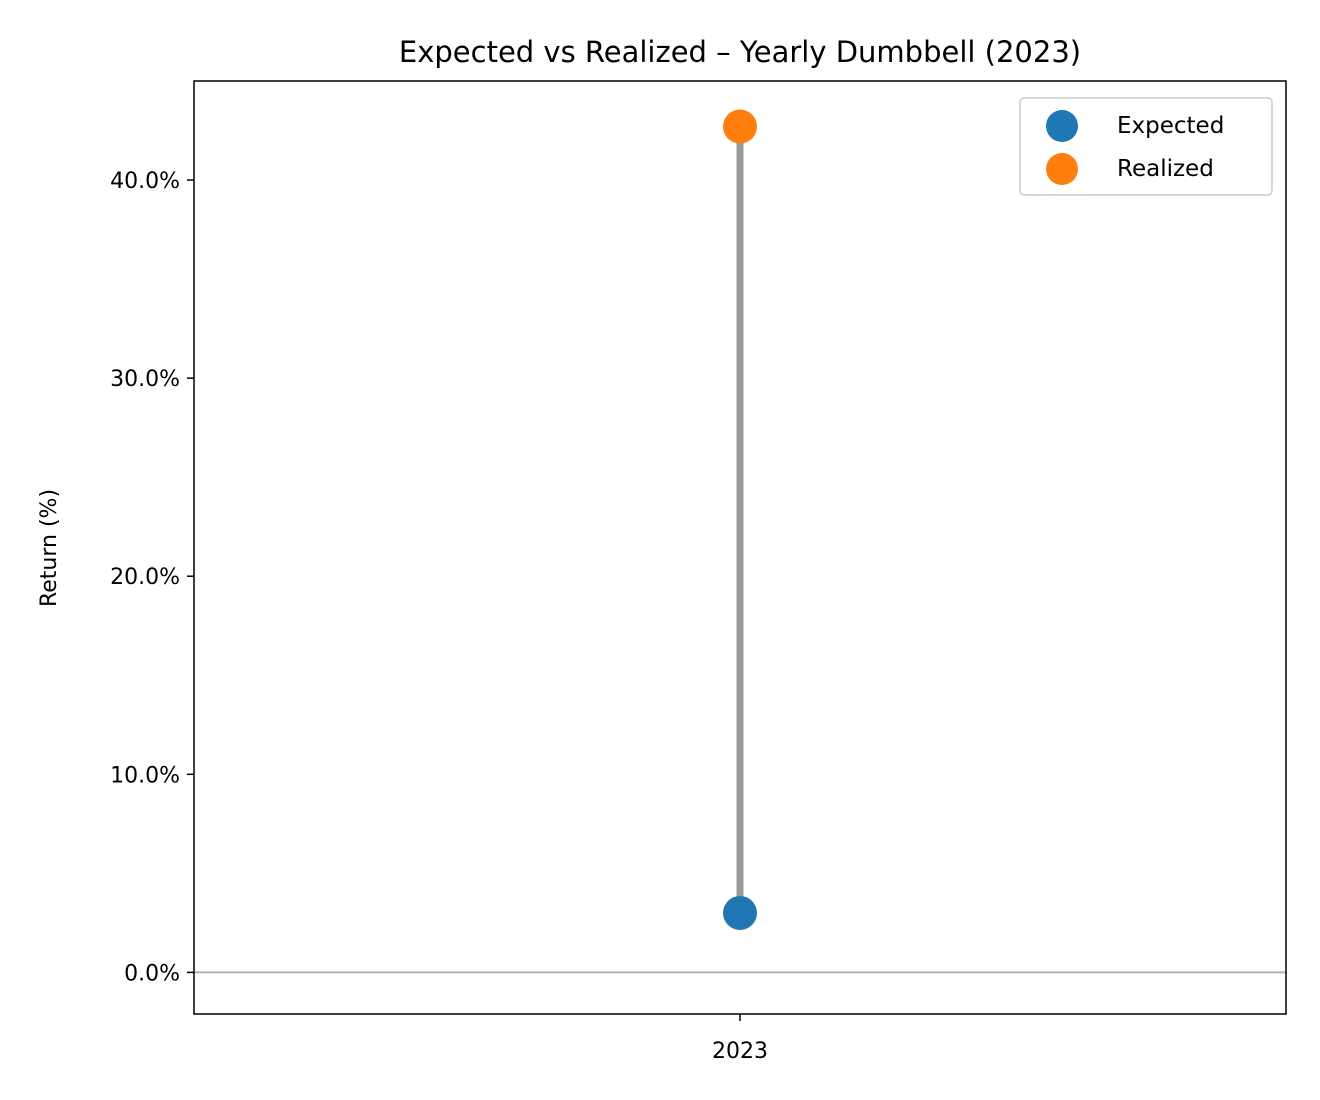 The width and height of the screenshot is (1320, 1100). What do you see at coordinates (145, 775) in the screenshot?
I see `y-tick-label: 10.0%` at bounding box center [145, 775].